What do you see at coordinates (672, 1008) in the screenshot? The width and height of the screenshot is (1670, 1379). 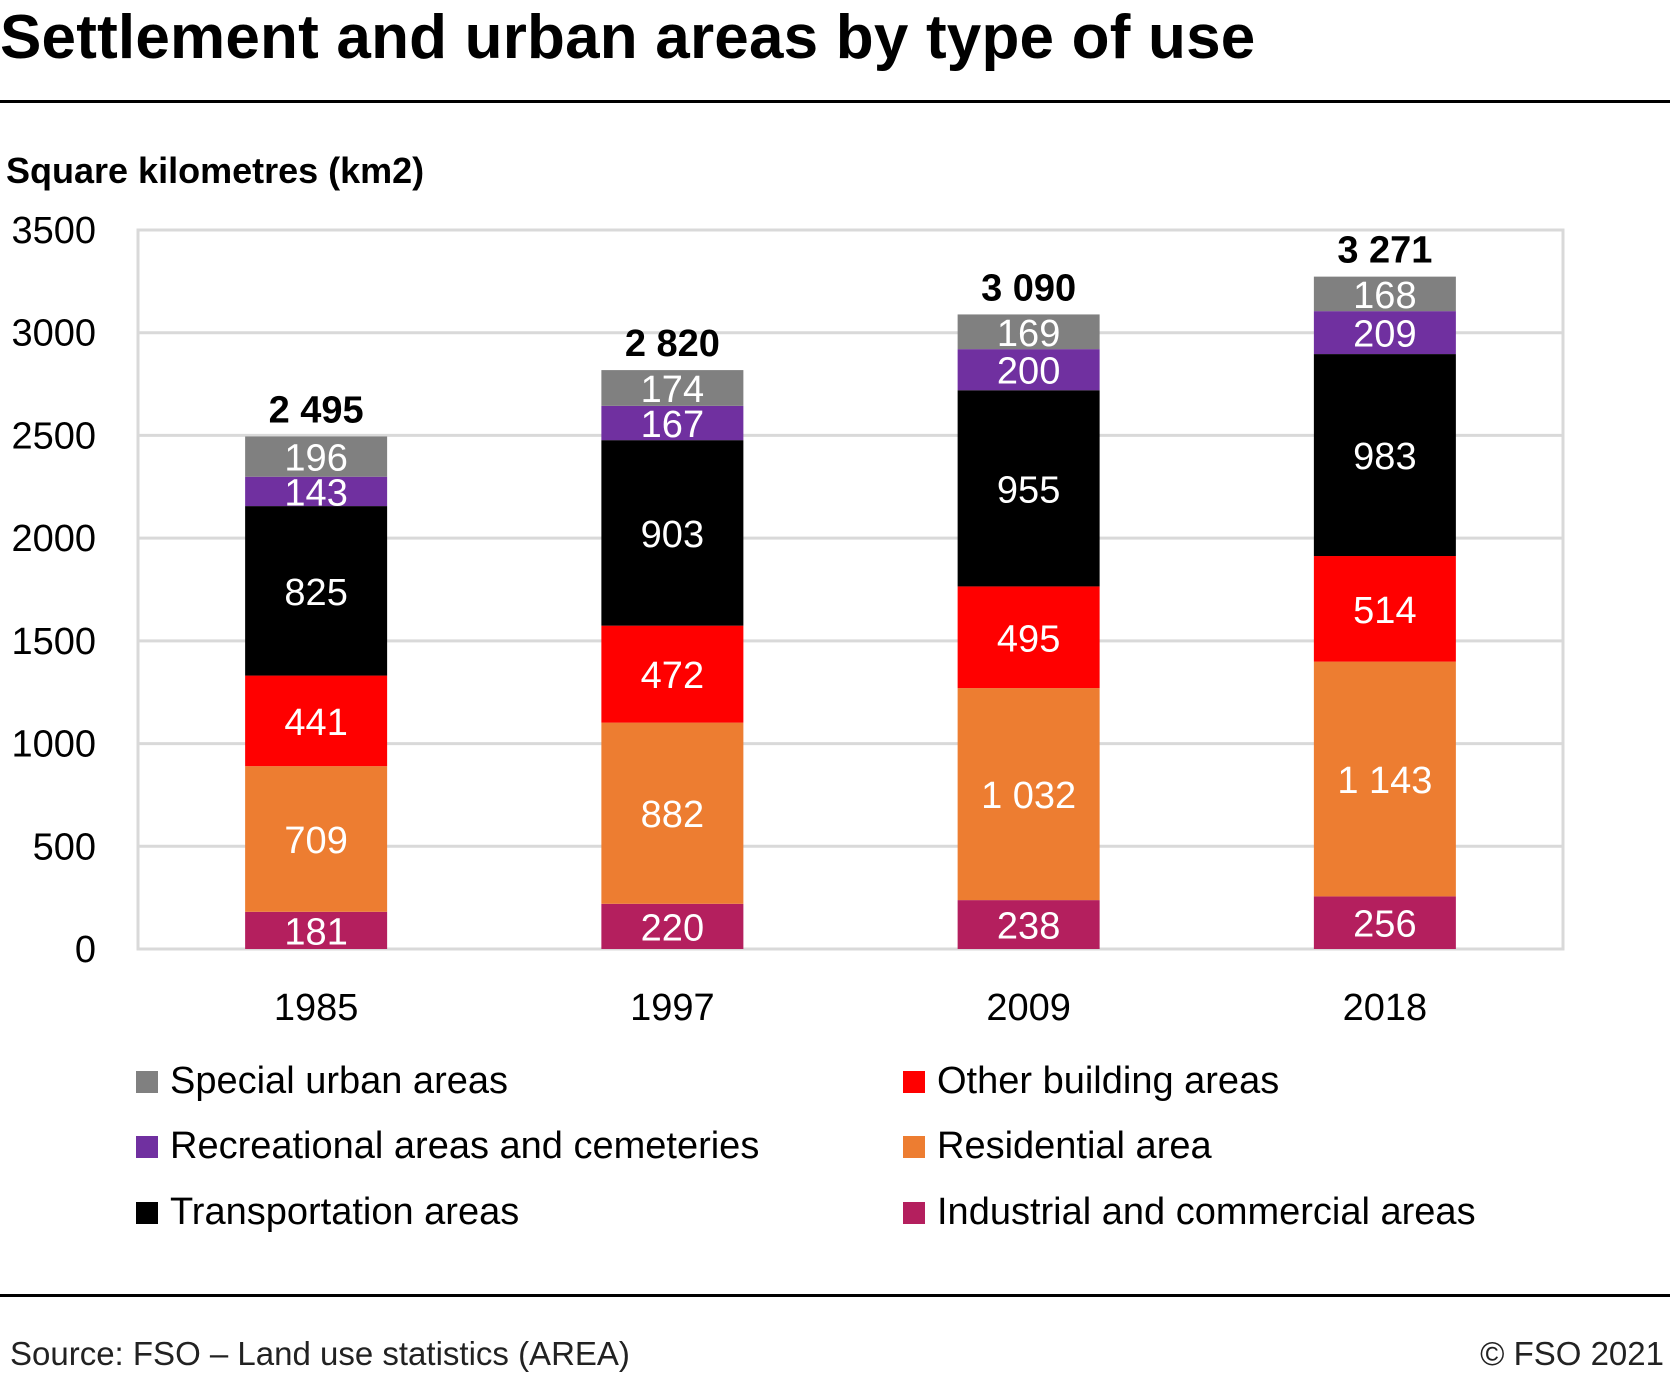 I see `x-tick-label: 1997` at bounding box center [672, 1008].